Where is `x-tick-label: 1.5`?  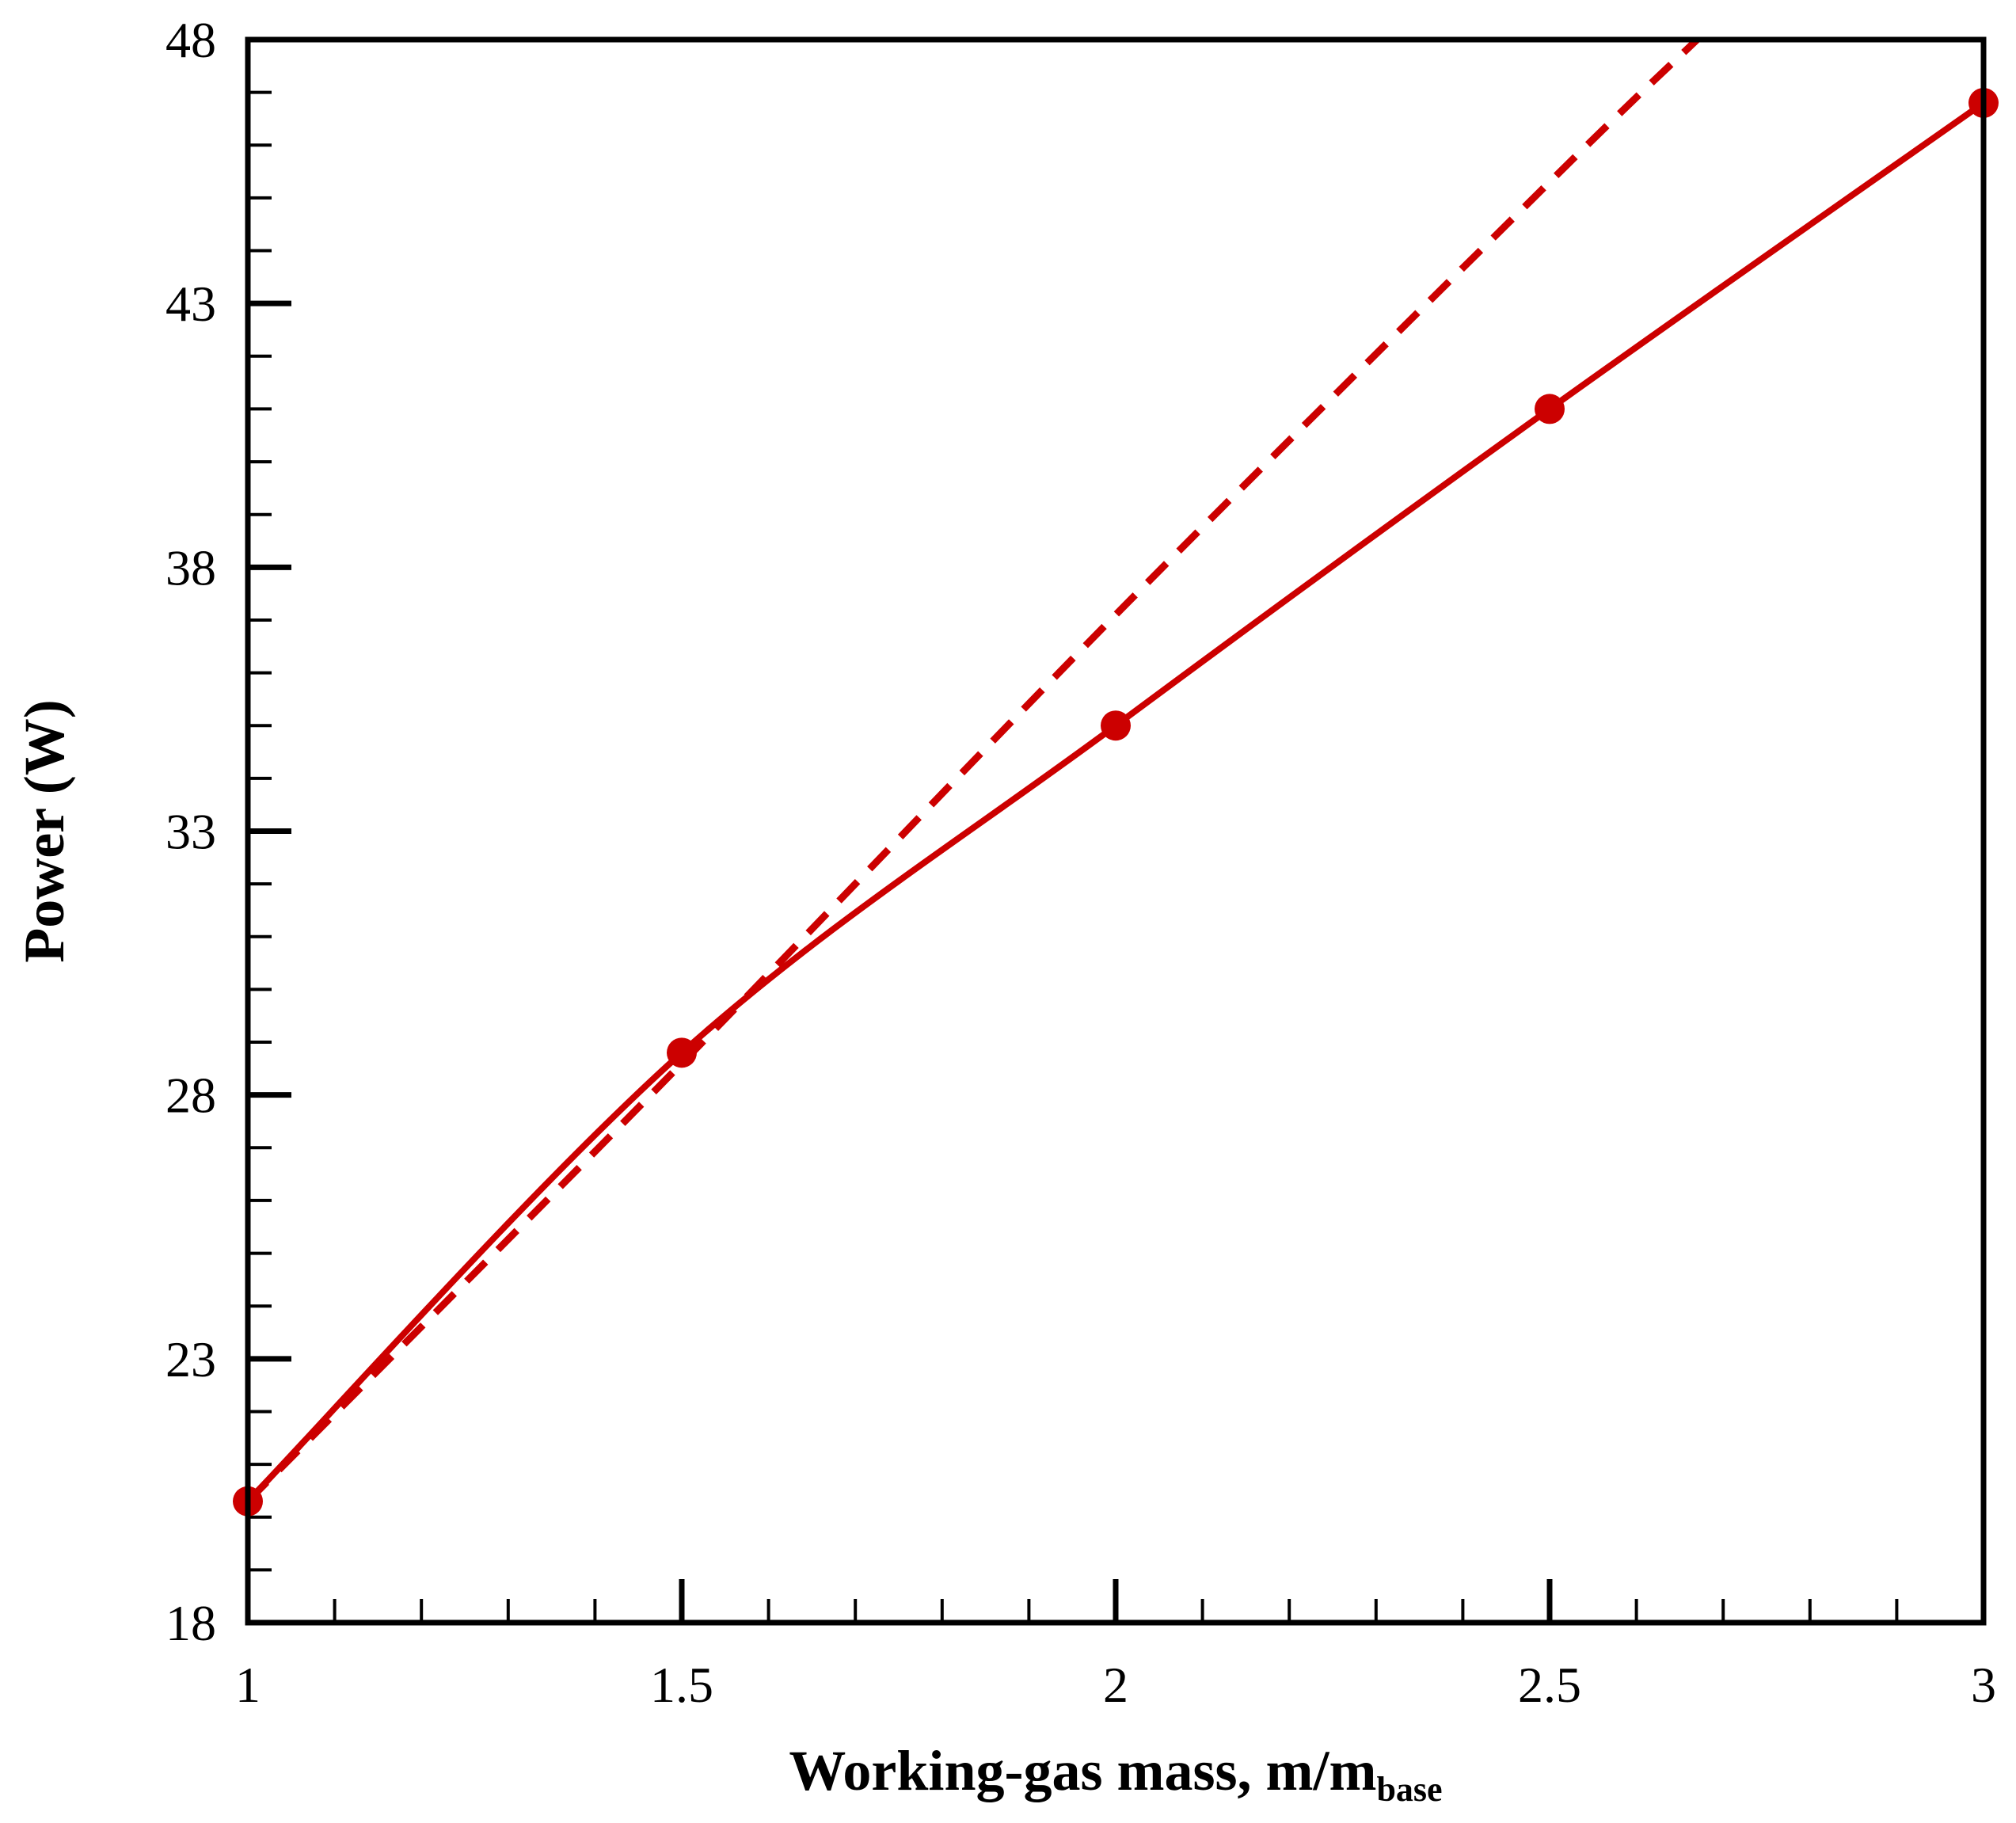
x-tick-label: 1.5 is located at coordinates (681, 1685).